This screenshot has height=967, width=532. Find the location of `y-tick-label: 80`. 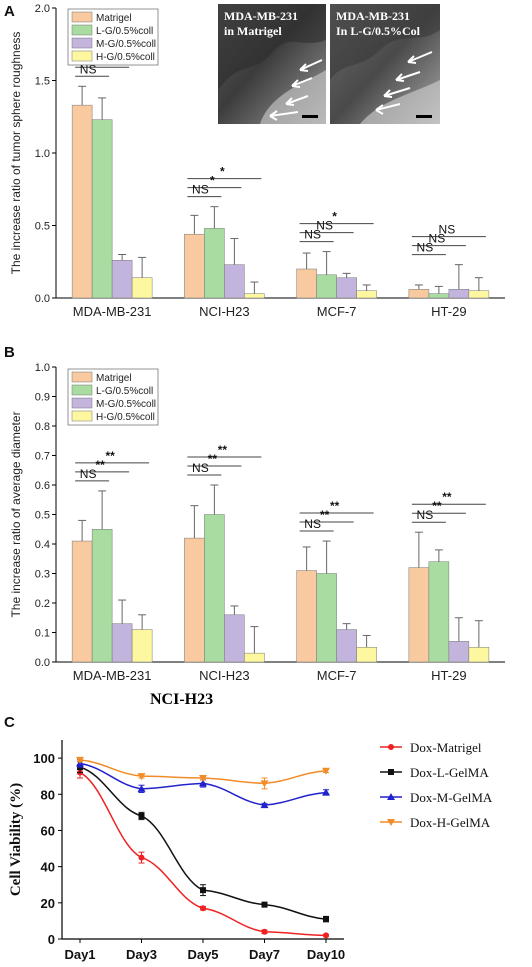

y-tick-label: 80 is located at coordinates (48, 794).